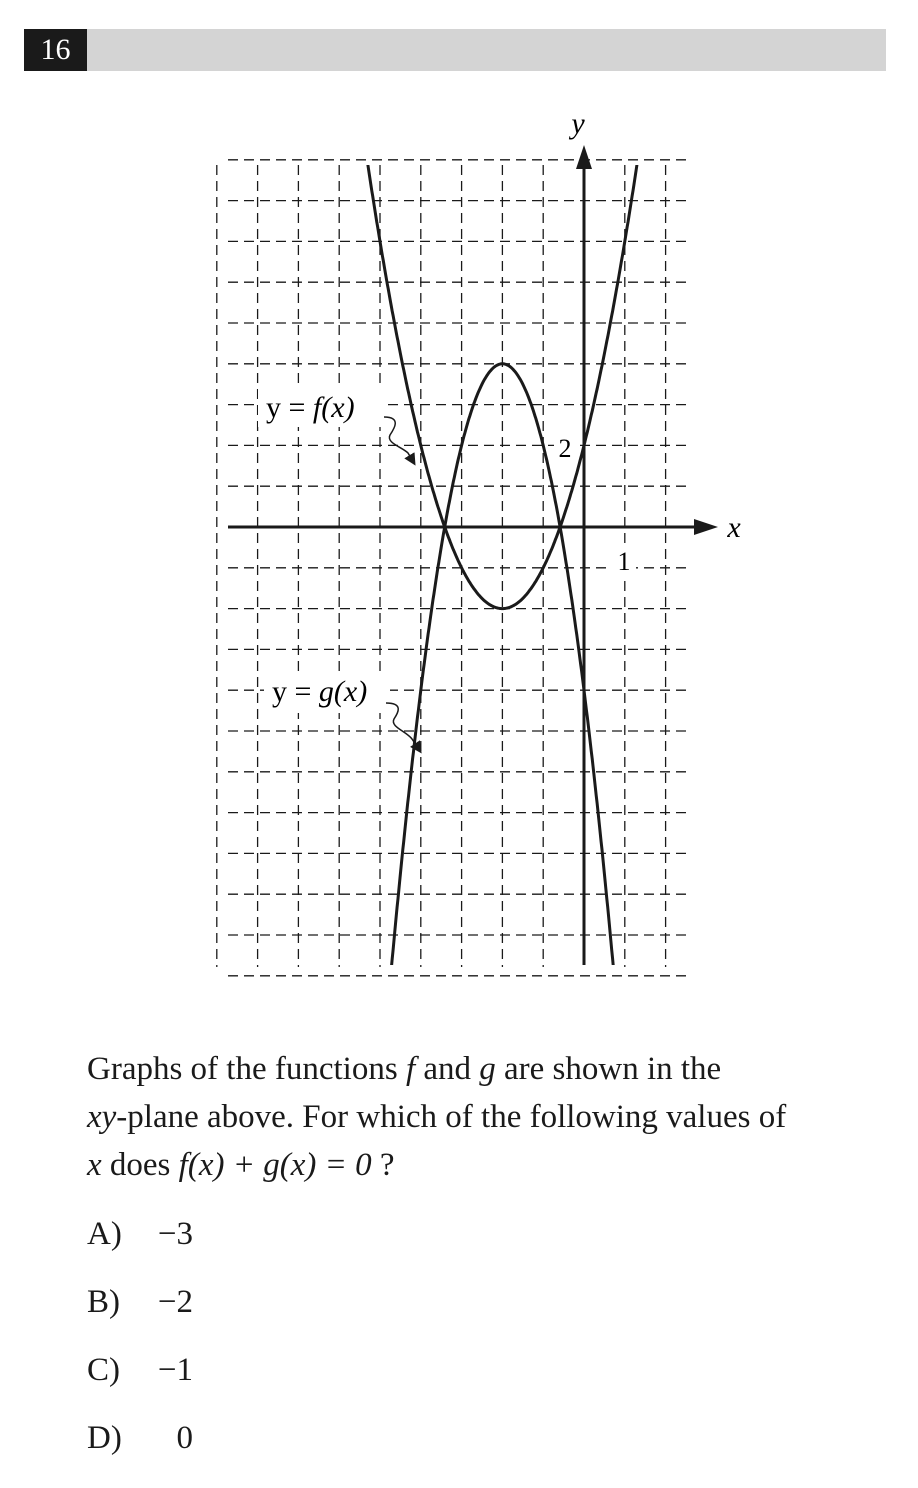 The height and width of the screenshot is (1488, 918). Describe the element at coordinates (455, 50) in the screenshot. I see `question-header-bar: 16` at that location.